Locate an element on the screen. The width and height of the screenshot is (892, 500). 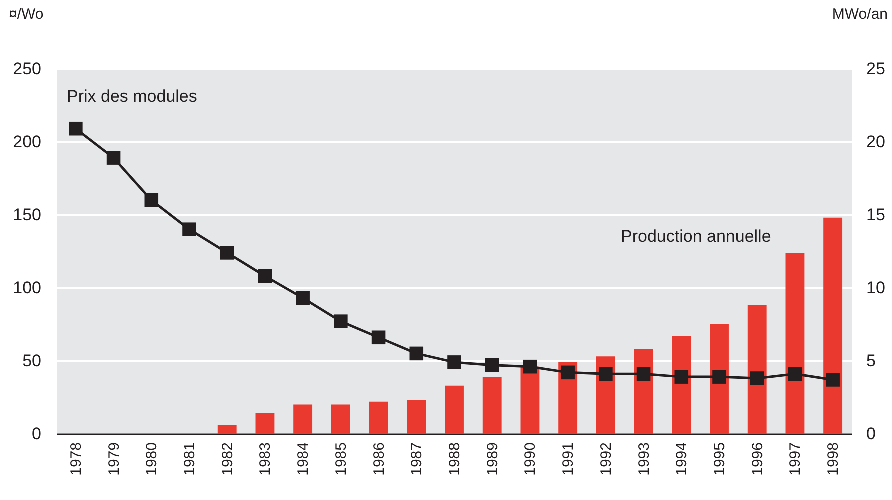
x-tick-label: 1991 is located at coordinates (569, 459).